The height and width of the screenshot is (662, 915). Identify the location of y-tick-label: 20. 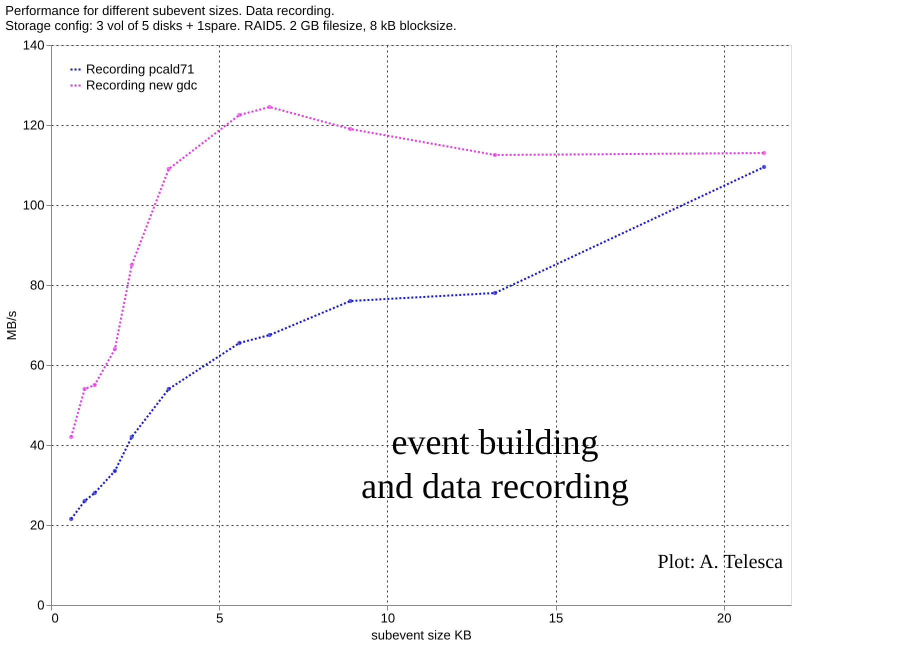
(37, 525).